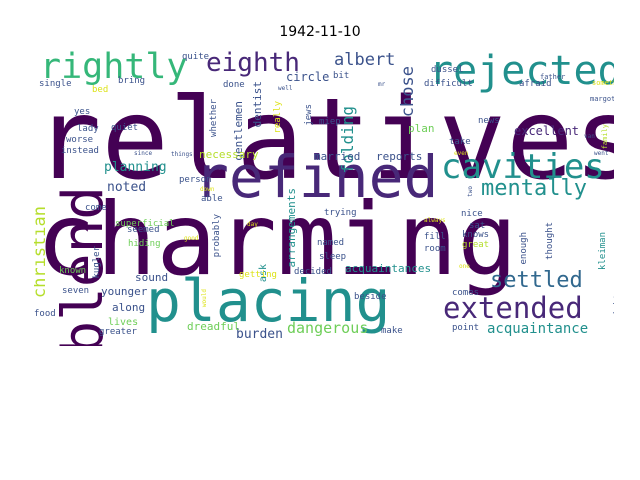 The height and width of the screenshot is (480, 640). Describe the element at coordinates (388, 268) in the screenshot. I see `word-acquaintances: acquaintances` at that location.